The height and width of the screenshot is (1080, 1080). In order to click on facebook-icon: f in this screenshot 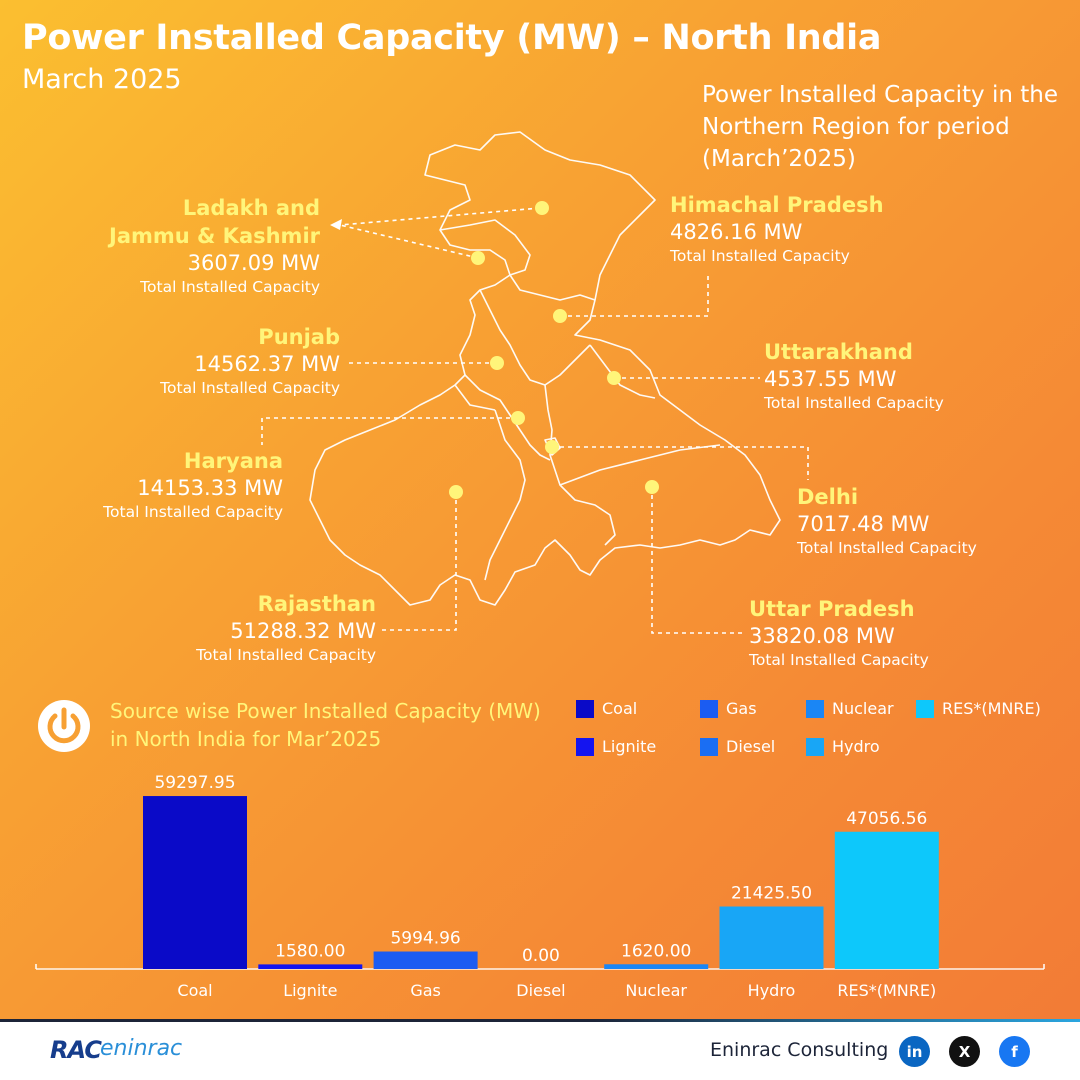, I will do `click(1014, 1051)`.